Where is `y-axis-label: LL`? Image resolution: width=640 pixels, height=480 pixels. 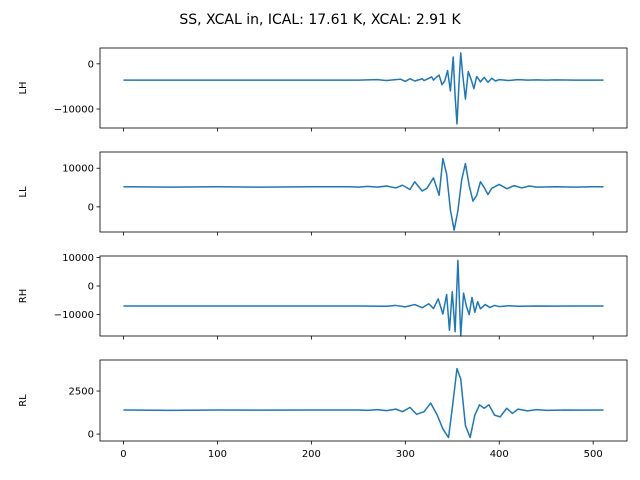 y-axis-label: LL is located at coordinates (23, 192).